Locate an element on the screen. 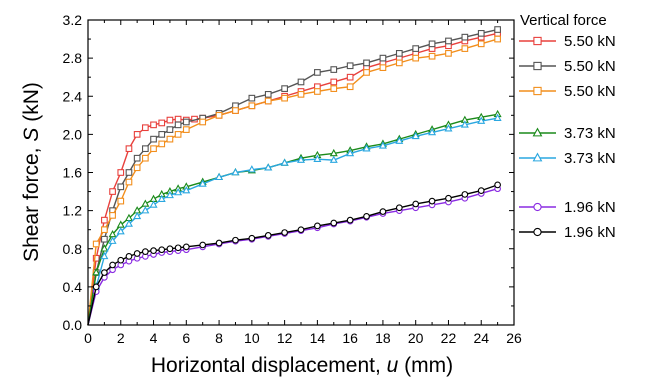 Image resolution: width=648 pixels, height=378 pixels. legend-label: 3.73 kN is located at coordinates (590, 158).